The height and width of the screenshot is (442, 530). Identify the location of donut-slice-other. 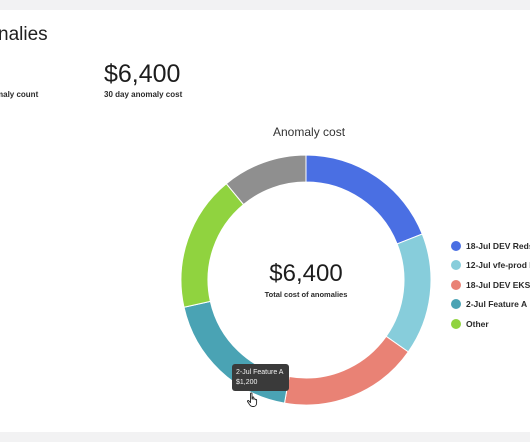
(212, 245).